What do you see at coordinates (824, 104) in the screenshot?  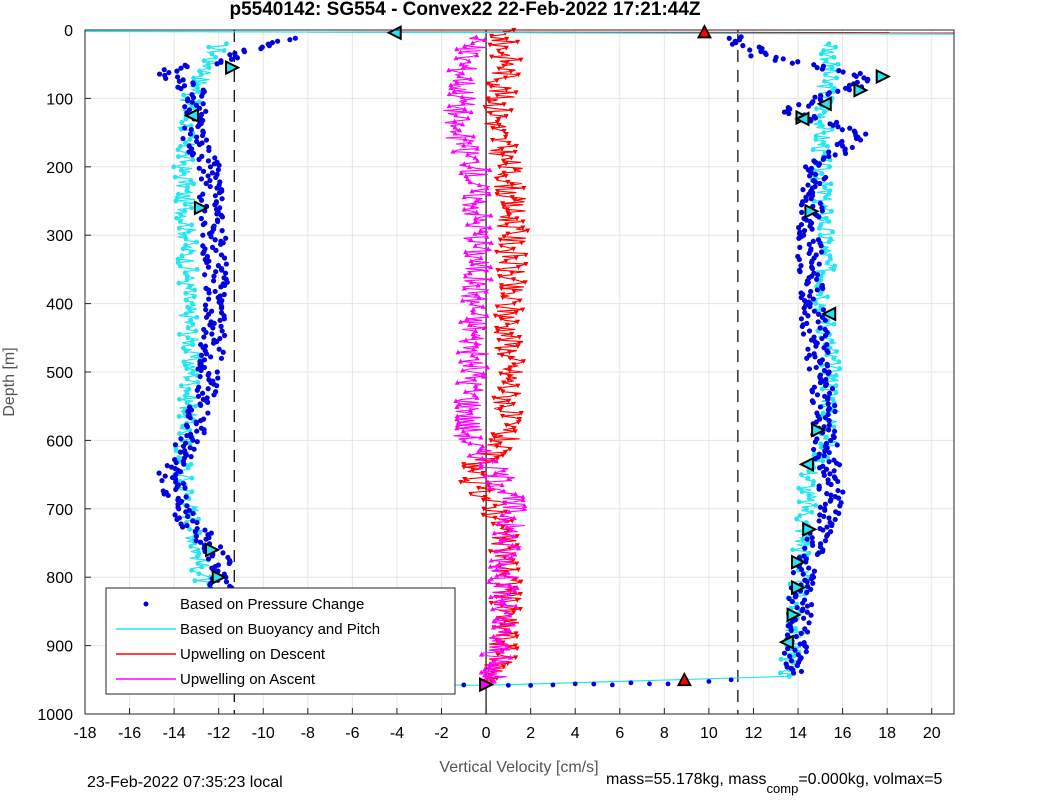 I see `marker-triangle` at bounding box center [824, 104].